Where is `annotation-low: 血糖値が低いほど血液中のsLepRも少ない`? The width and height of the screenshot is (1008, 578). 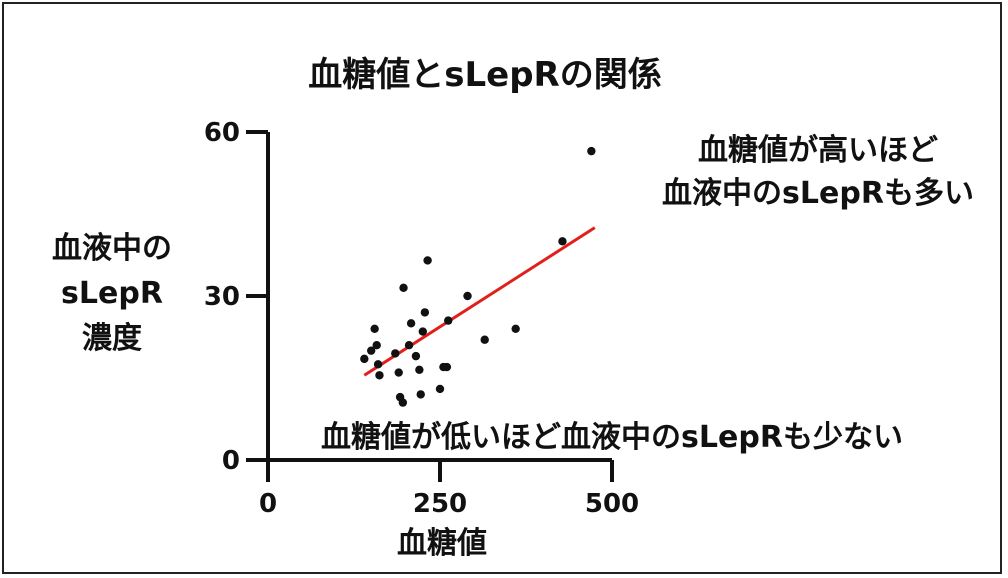 annotation-low: 血糖値が低いほど血液中のsLepRも少ない is located at coordinates (612, 437).